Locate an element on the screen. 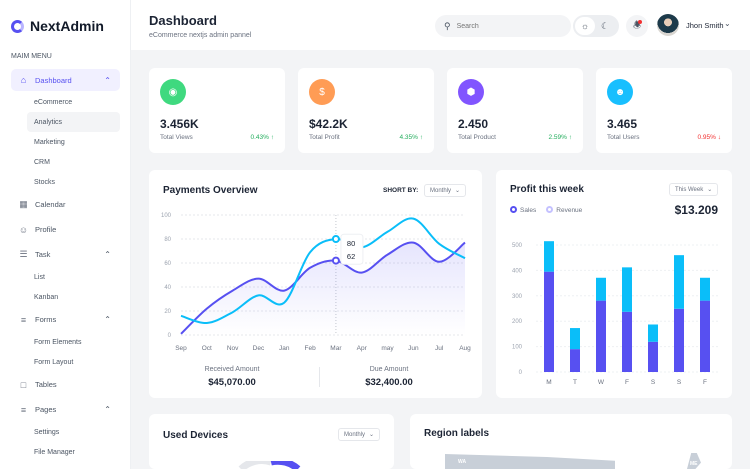 This screenshot has height=469, width=750. stat-card: ◉ 3.456K Total Views 0.43% ↑ is located at coordinates (217, 110).